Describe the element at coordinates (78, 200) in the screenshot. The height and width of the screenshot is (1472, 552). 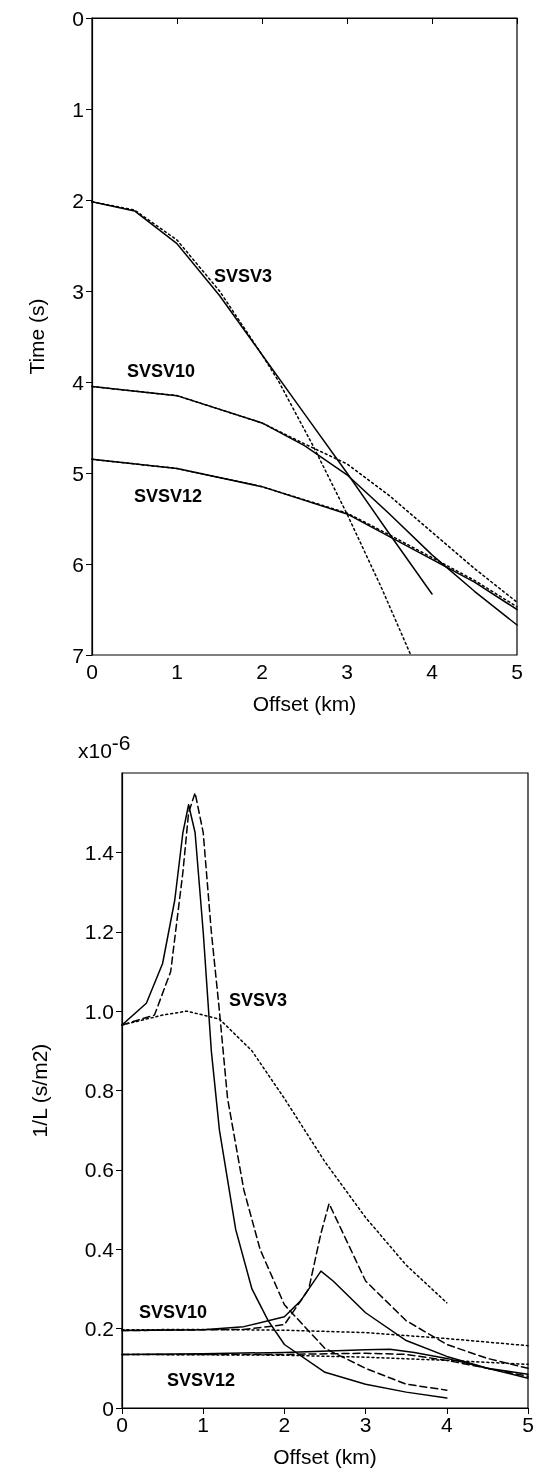
I see `y-tick-label: 2` at that location.